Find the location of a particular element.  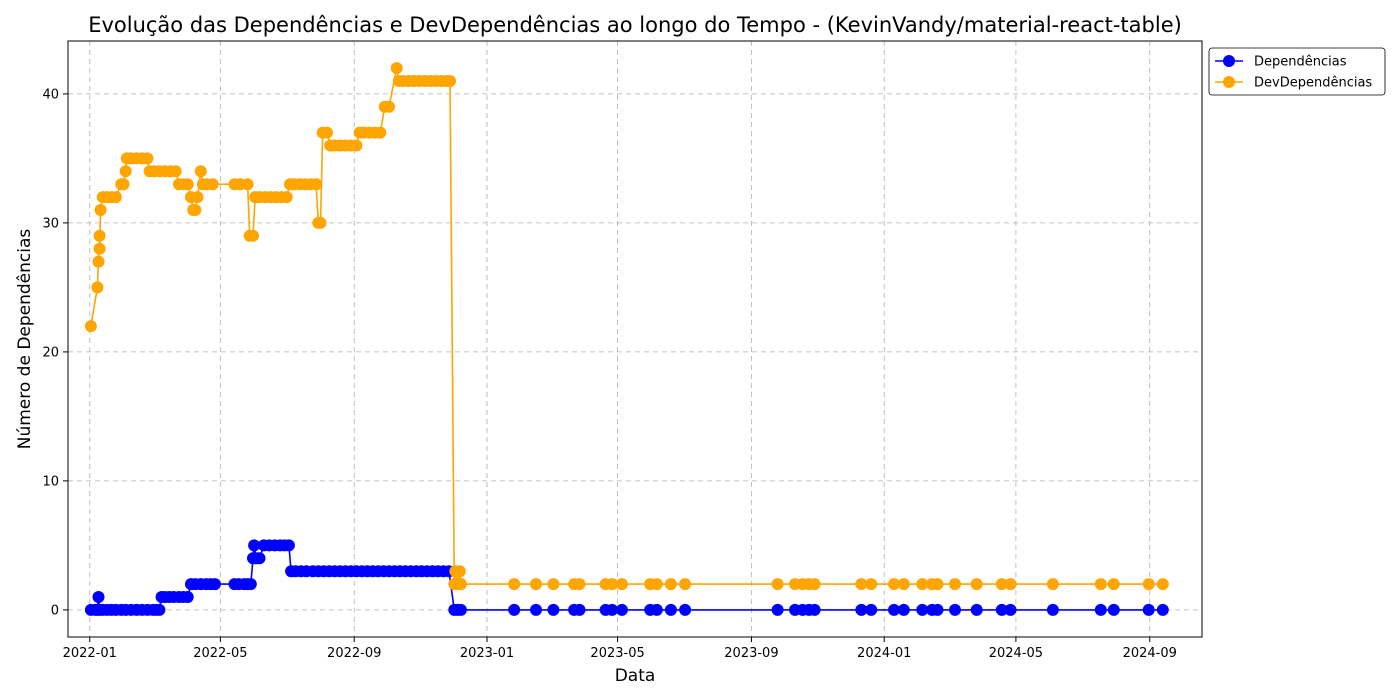

series-dependencias is located at coordinates (626, 577).